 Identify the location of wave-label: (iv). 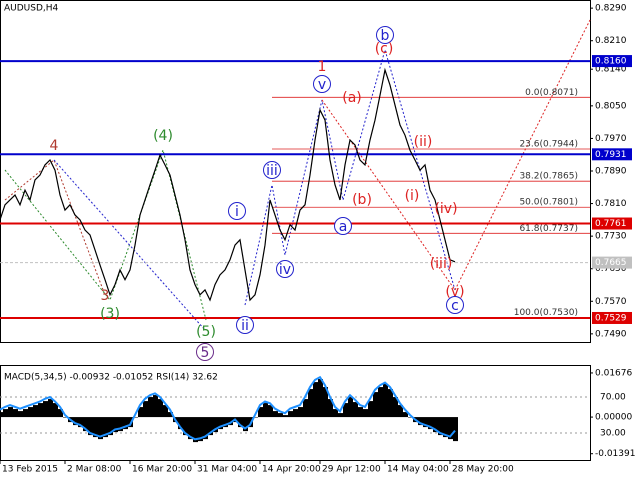
(445, 209).